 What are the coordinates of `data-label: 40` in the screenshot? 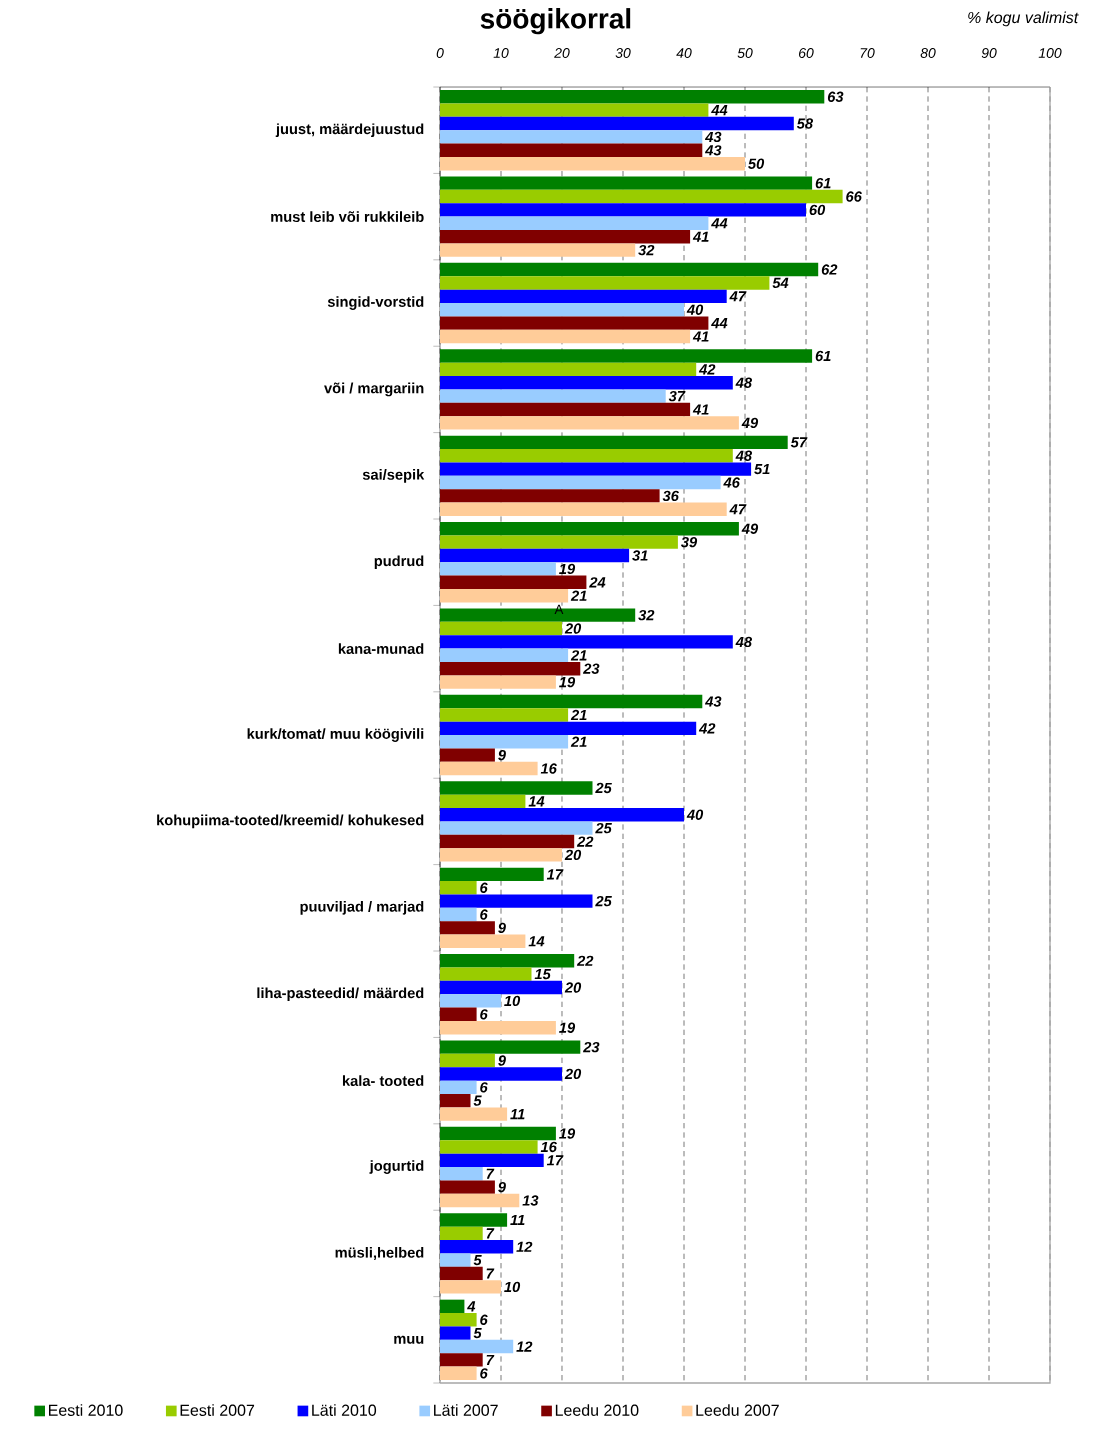 It's located at (695, 309).